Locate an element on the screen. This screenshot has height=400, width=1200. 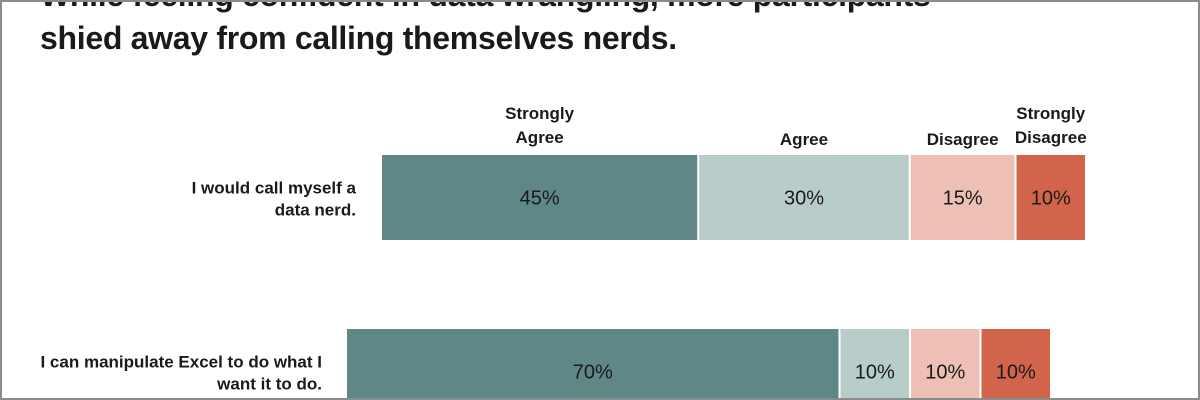
value-label-strongly-agree-row-1: 45% is located at coordinates (540, 199).